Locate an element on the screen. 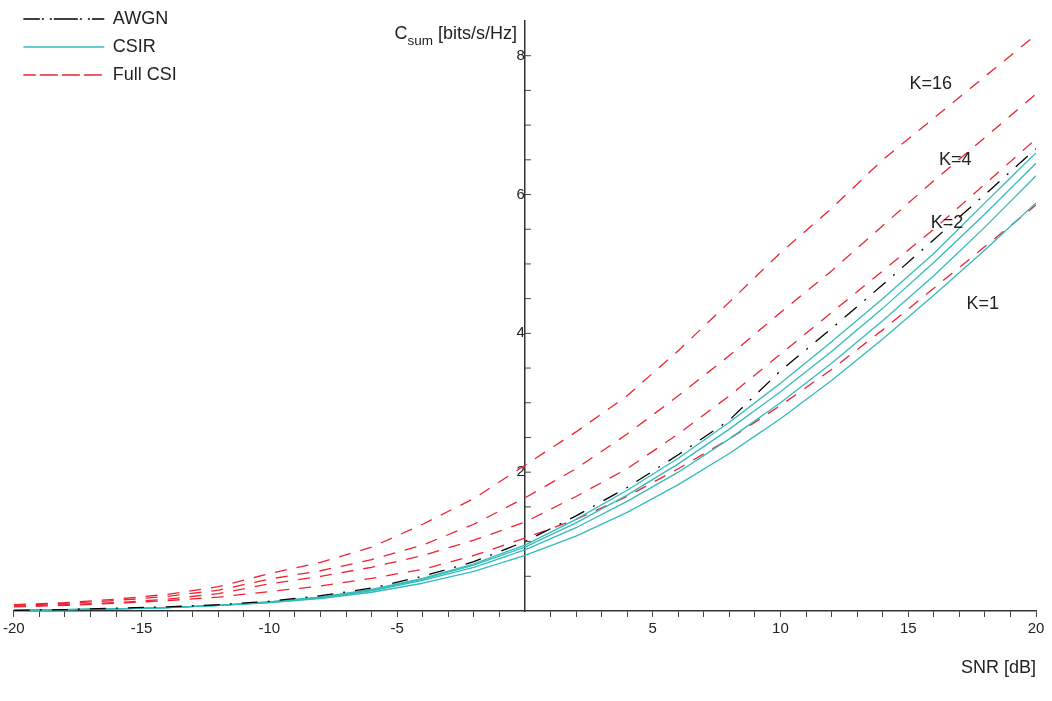  y-tick-label: 6 is located at coordinates (520, 193).